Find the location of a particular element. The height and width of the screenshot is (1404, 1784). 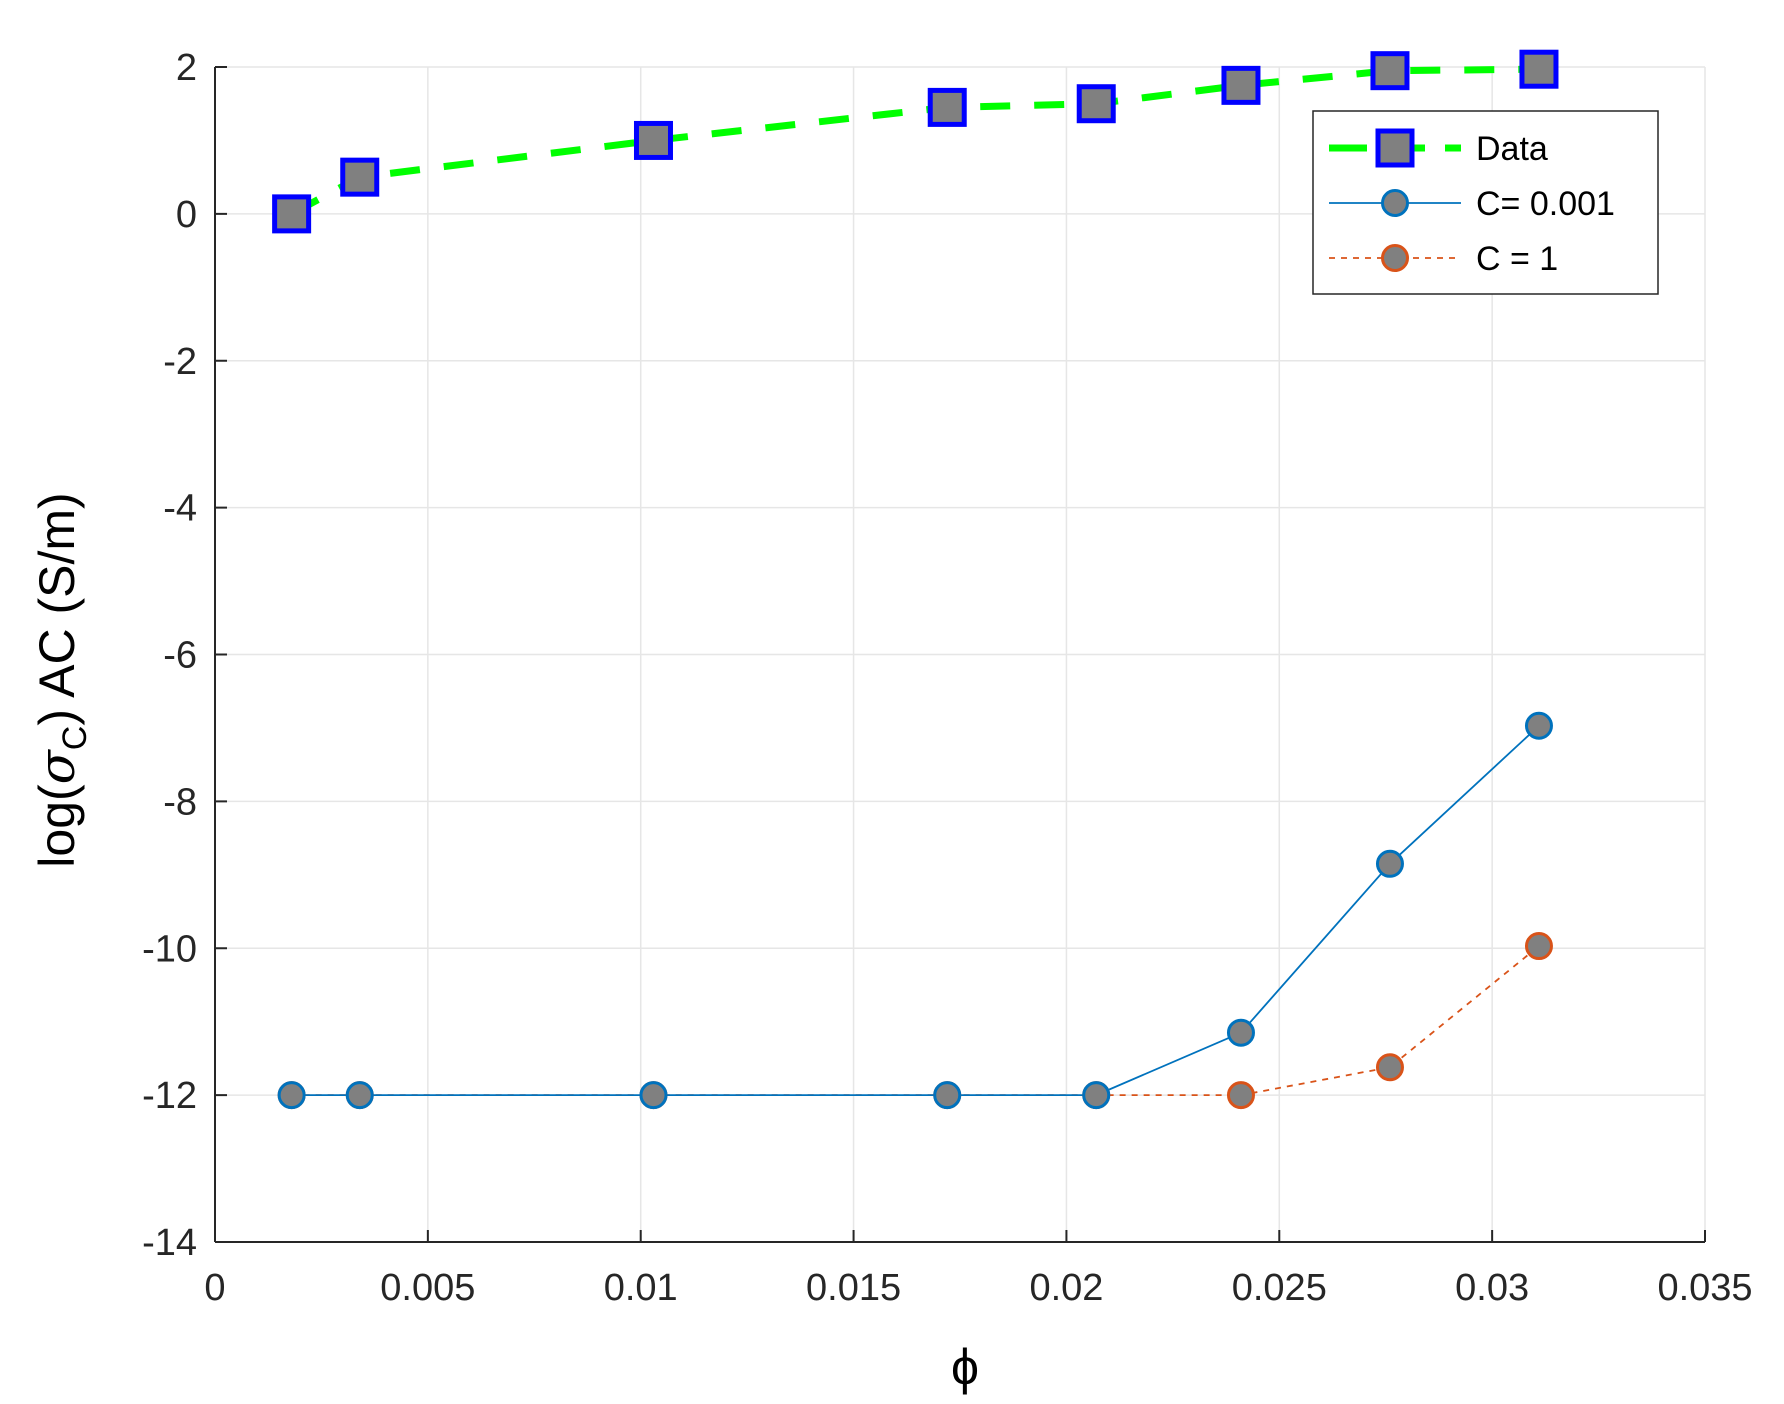

x-axis-title: ϕ is located at coordinates (965, 1367).